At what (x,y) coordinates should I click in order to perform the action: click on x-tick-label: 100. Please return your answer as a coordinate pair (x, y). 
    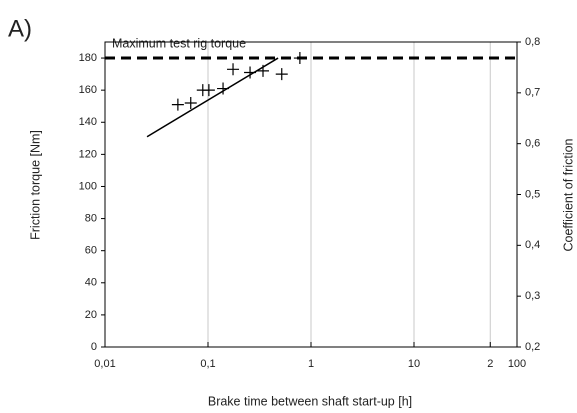
    Looking at the image, I should click on (517, 364).